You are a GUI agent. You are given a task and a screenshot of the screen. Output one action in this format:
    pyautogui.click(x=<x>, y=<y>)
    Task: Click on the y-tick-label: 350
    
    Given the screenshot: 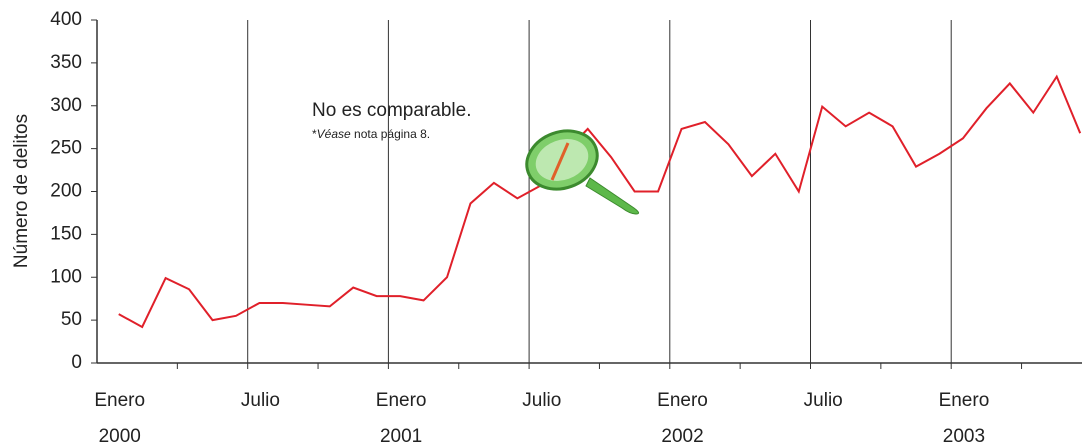 What is the action you would take?
    pyautogui.click(x=66, y=62)
    